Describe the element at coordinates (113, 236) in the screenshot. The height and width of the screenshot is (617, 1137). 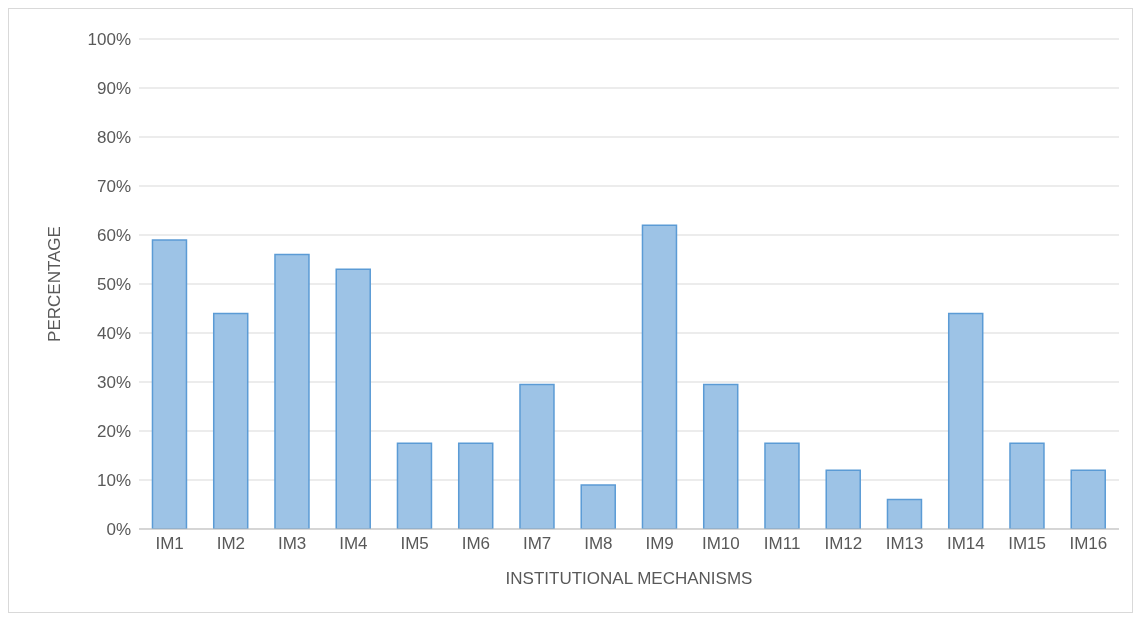
I see `y-tick-label: 60%` at that location.